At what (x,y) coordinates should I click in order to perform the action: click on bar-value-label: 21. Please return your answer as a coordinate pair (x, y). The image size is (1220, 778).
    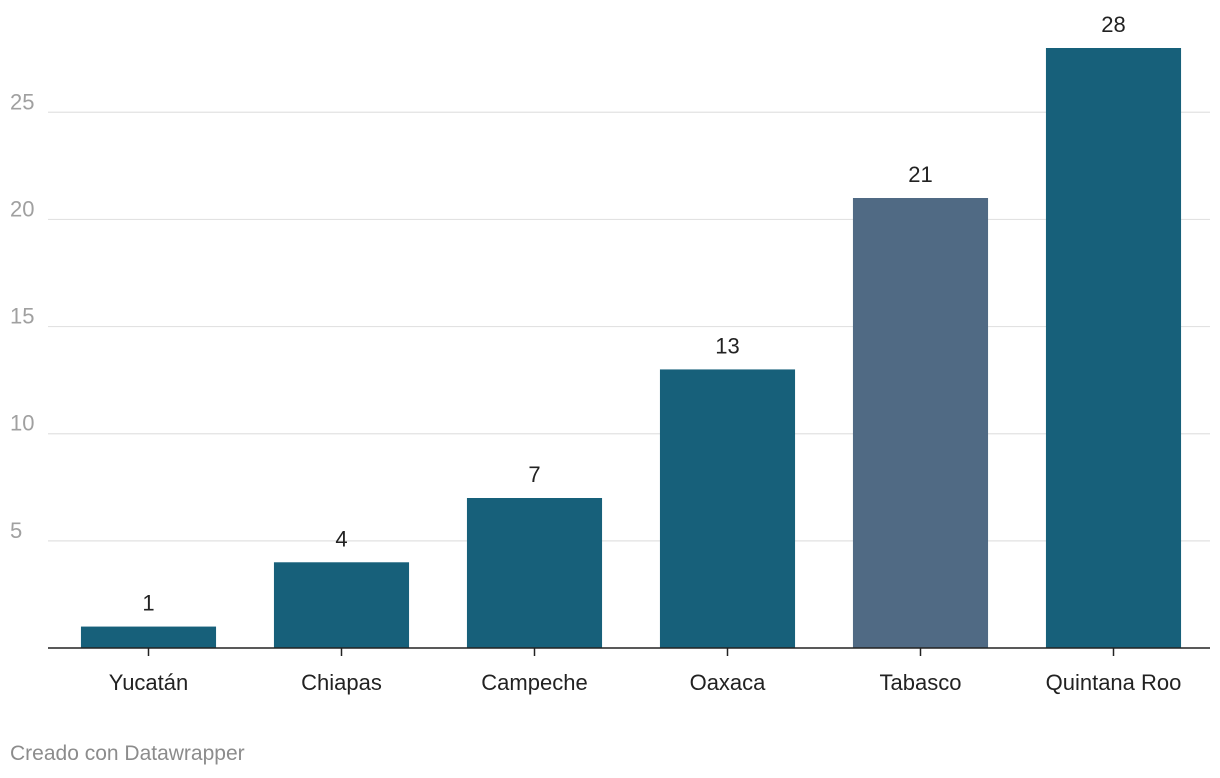
    Looking at the image, I should click on (920, 174).